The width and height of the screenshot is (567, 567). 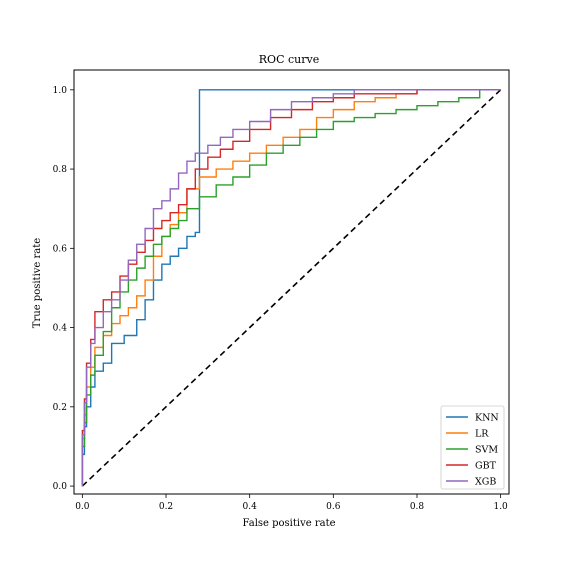 I want to click on x-tick-label: 0.8, so click(x=417, y=507).